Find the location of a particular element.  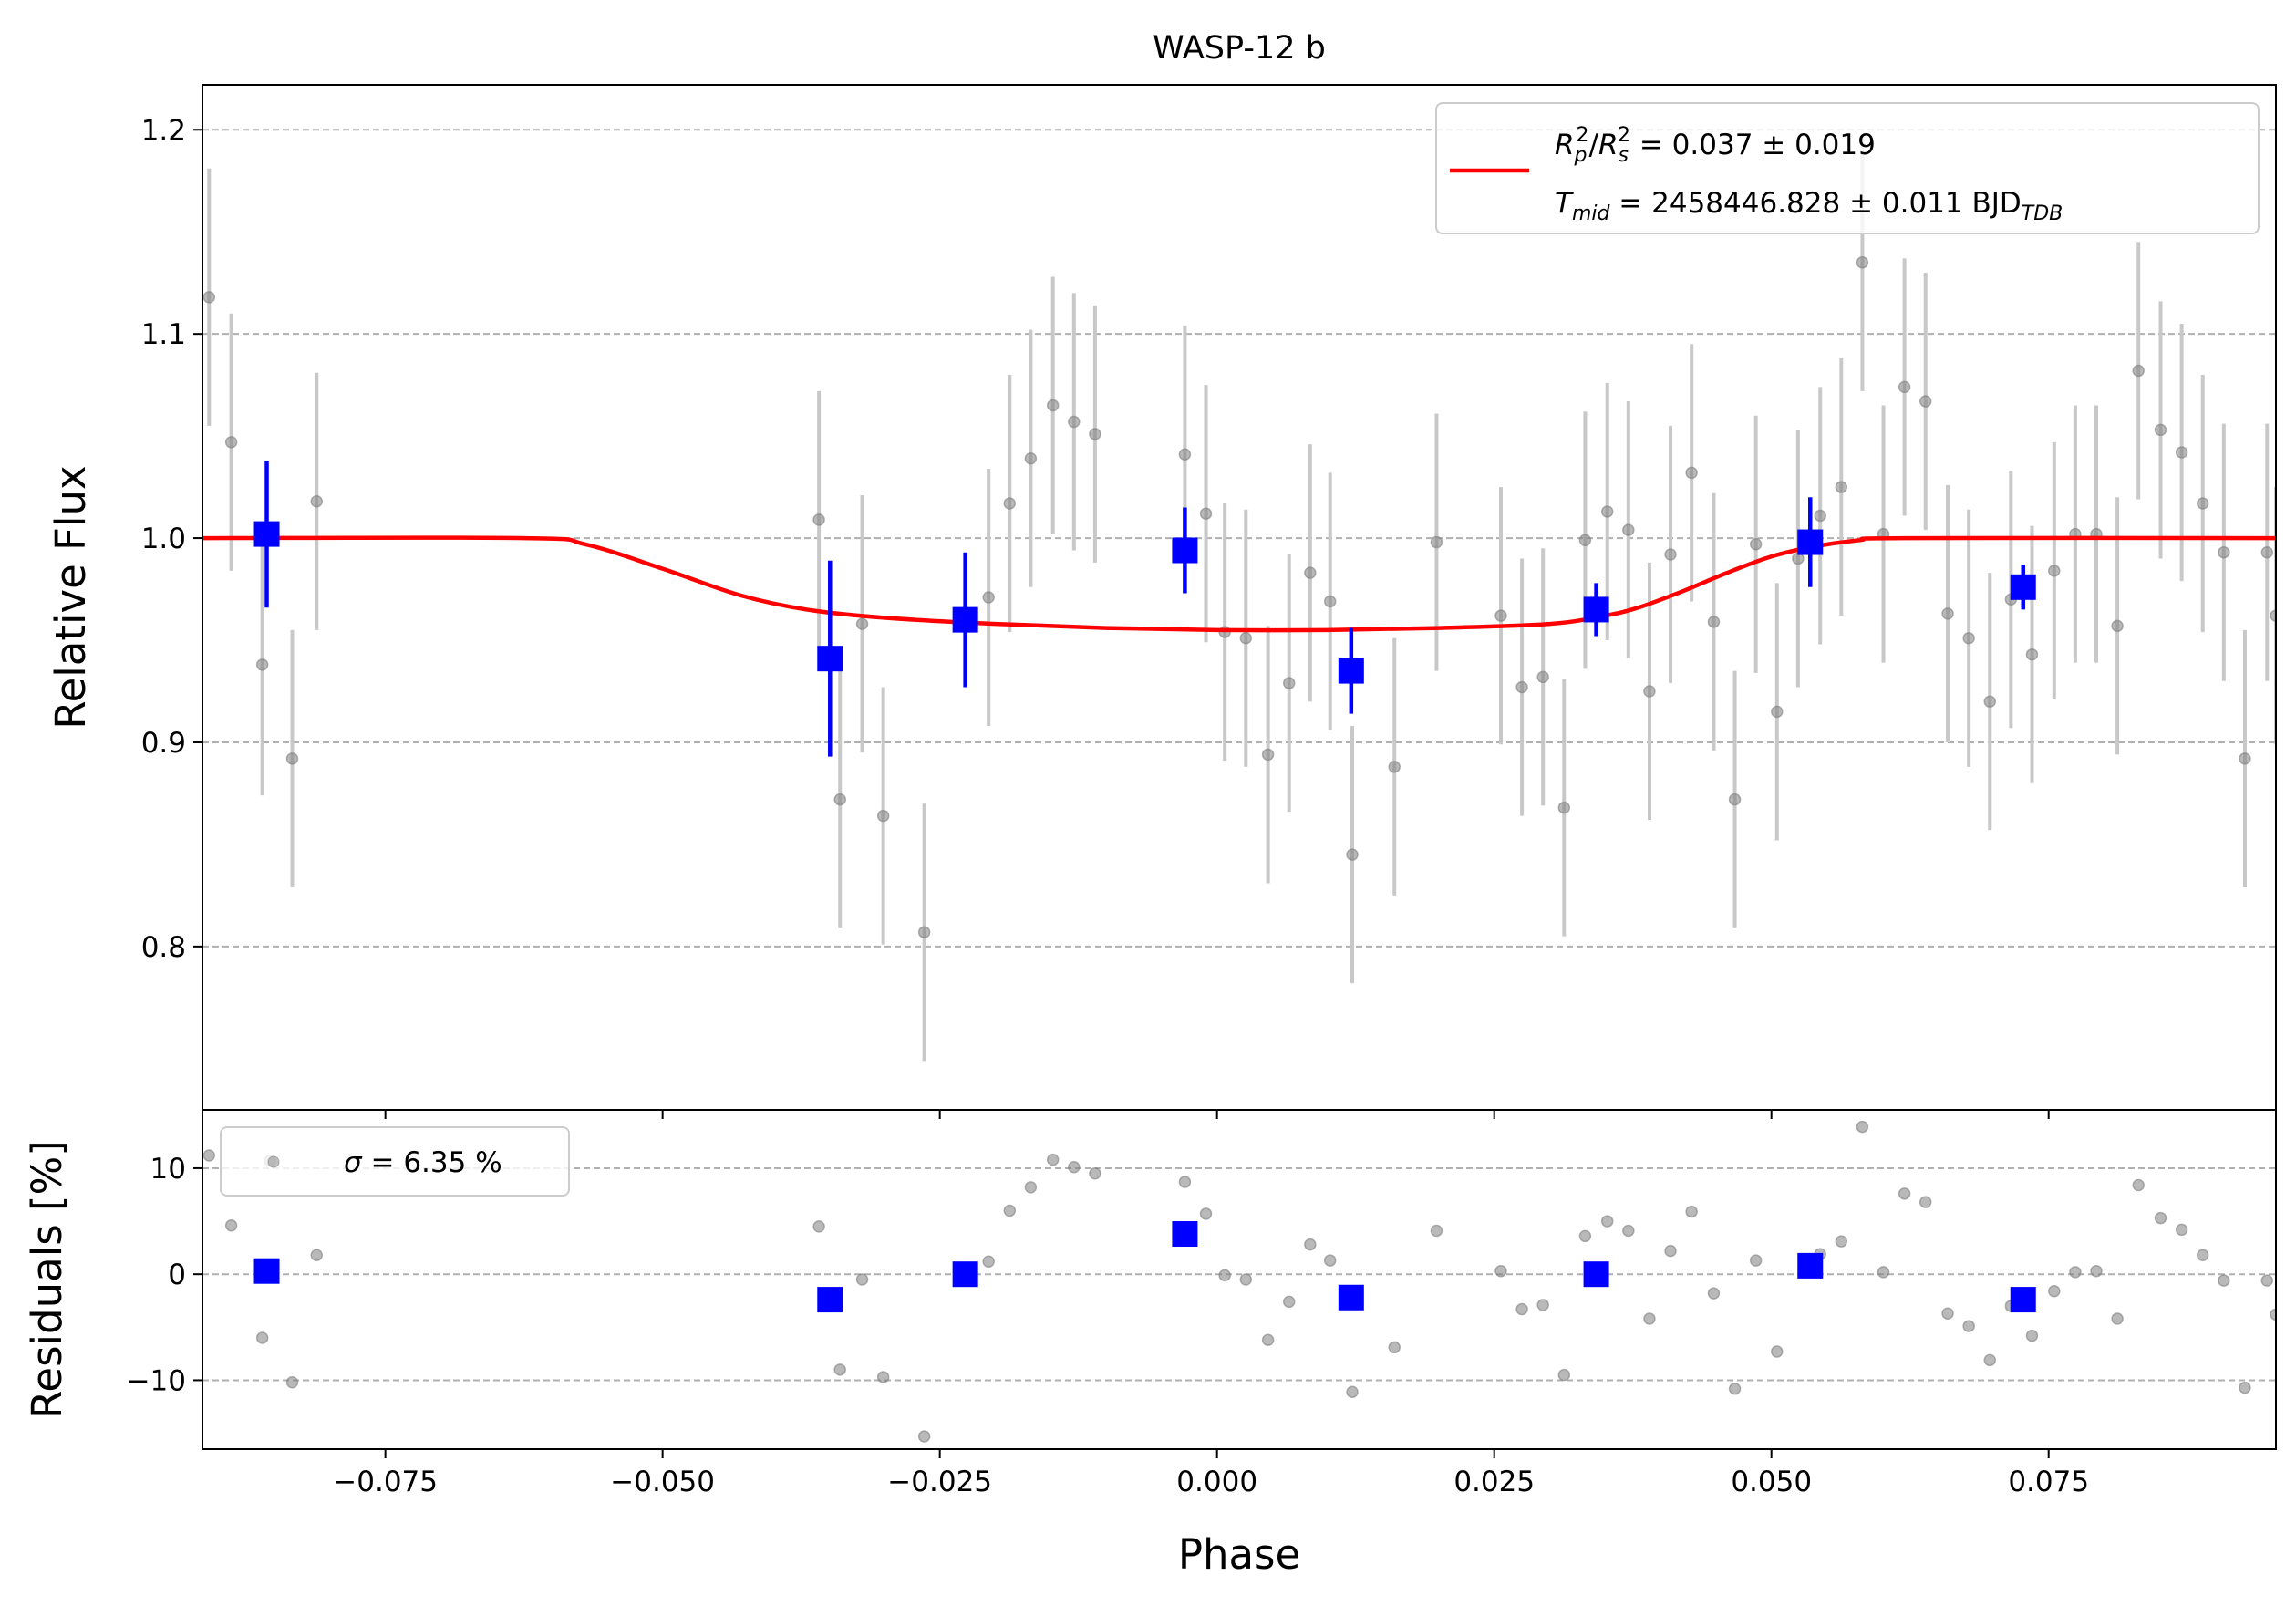

x-tick-label: −0.025 is located at coordinates (939, 1482).